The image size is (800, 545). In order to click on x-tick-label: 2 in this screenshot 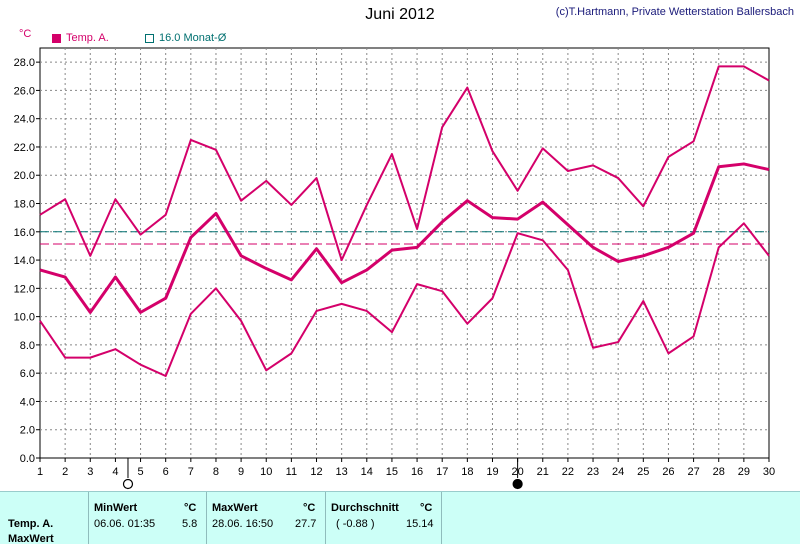, I will do `click(65, 472)`.